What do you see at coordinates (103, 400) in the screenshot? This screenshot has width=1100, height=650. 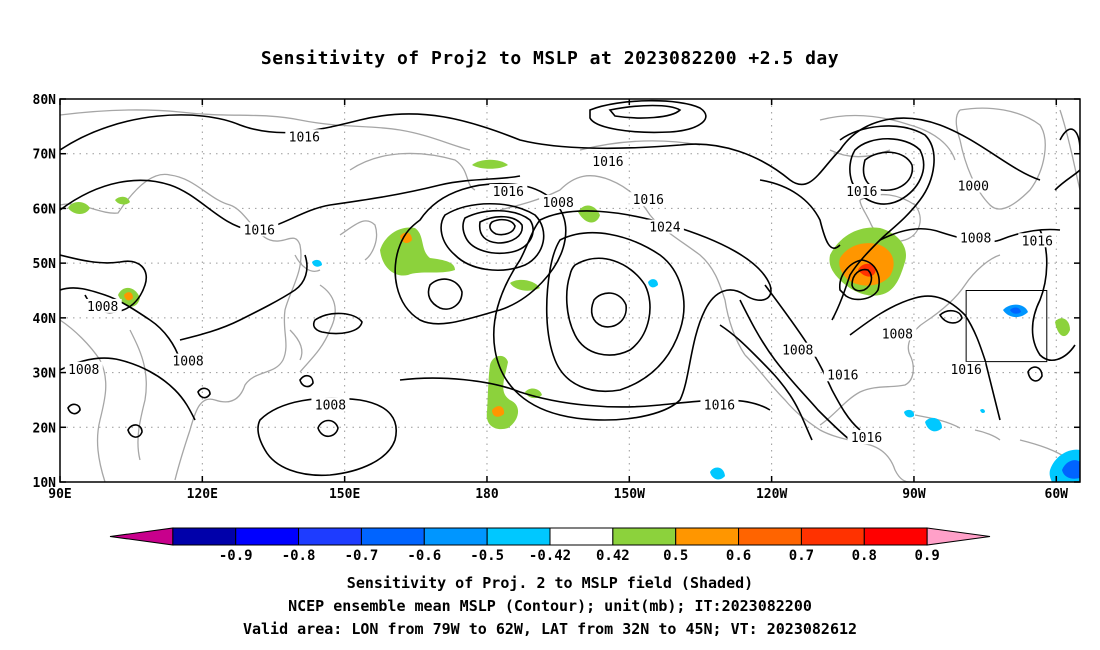 I see `coastline-south-asia` at bounding box center [103, 400].